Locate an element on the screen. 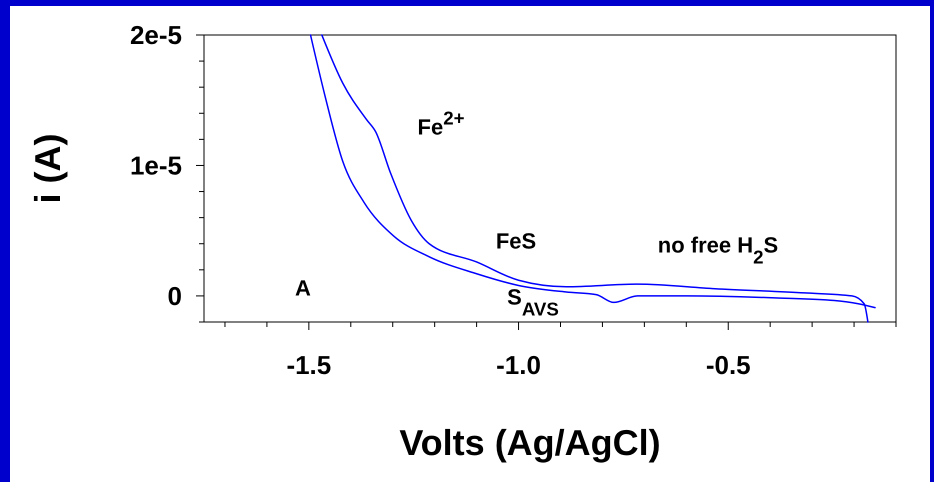 The image size is (934, 482). y-tick-label: 2e-5 is located at coordinates (156, 35).